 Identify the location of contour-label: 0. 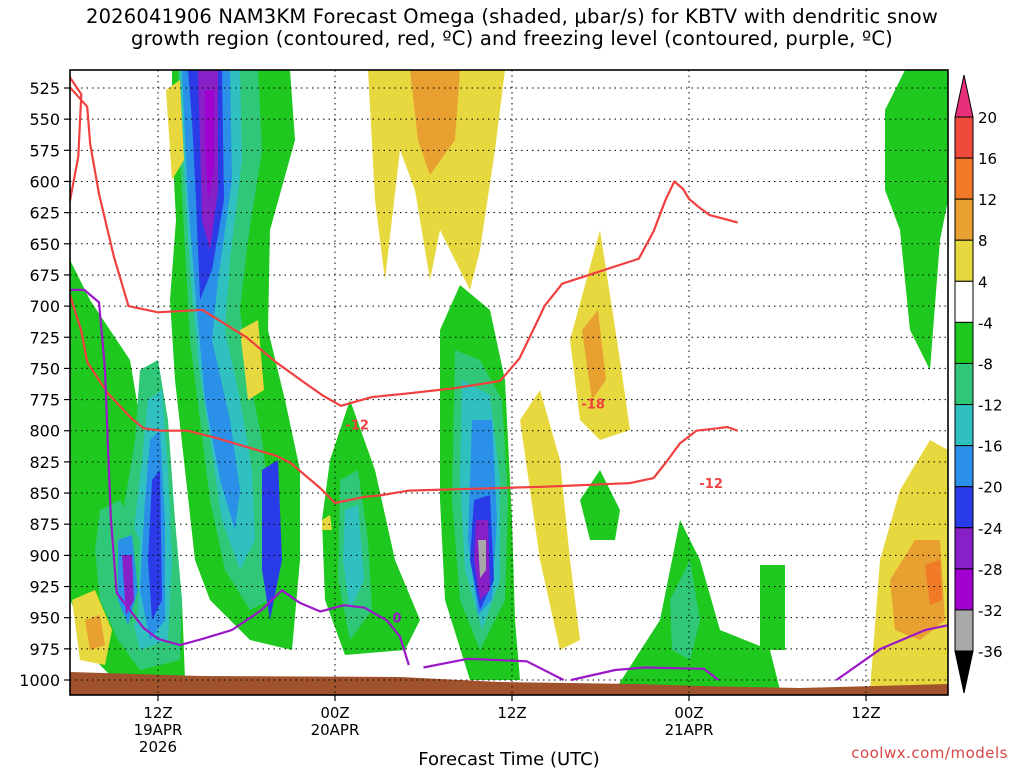
(396, 619).